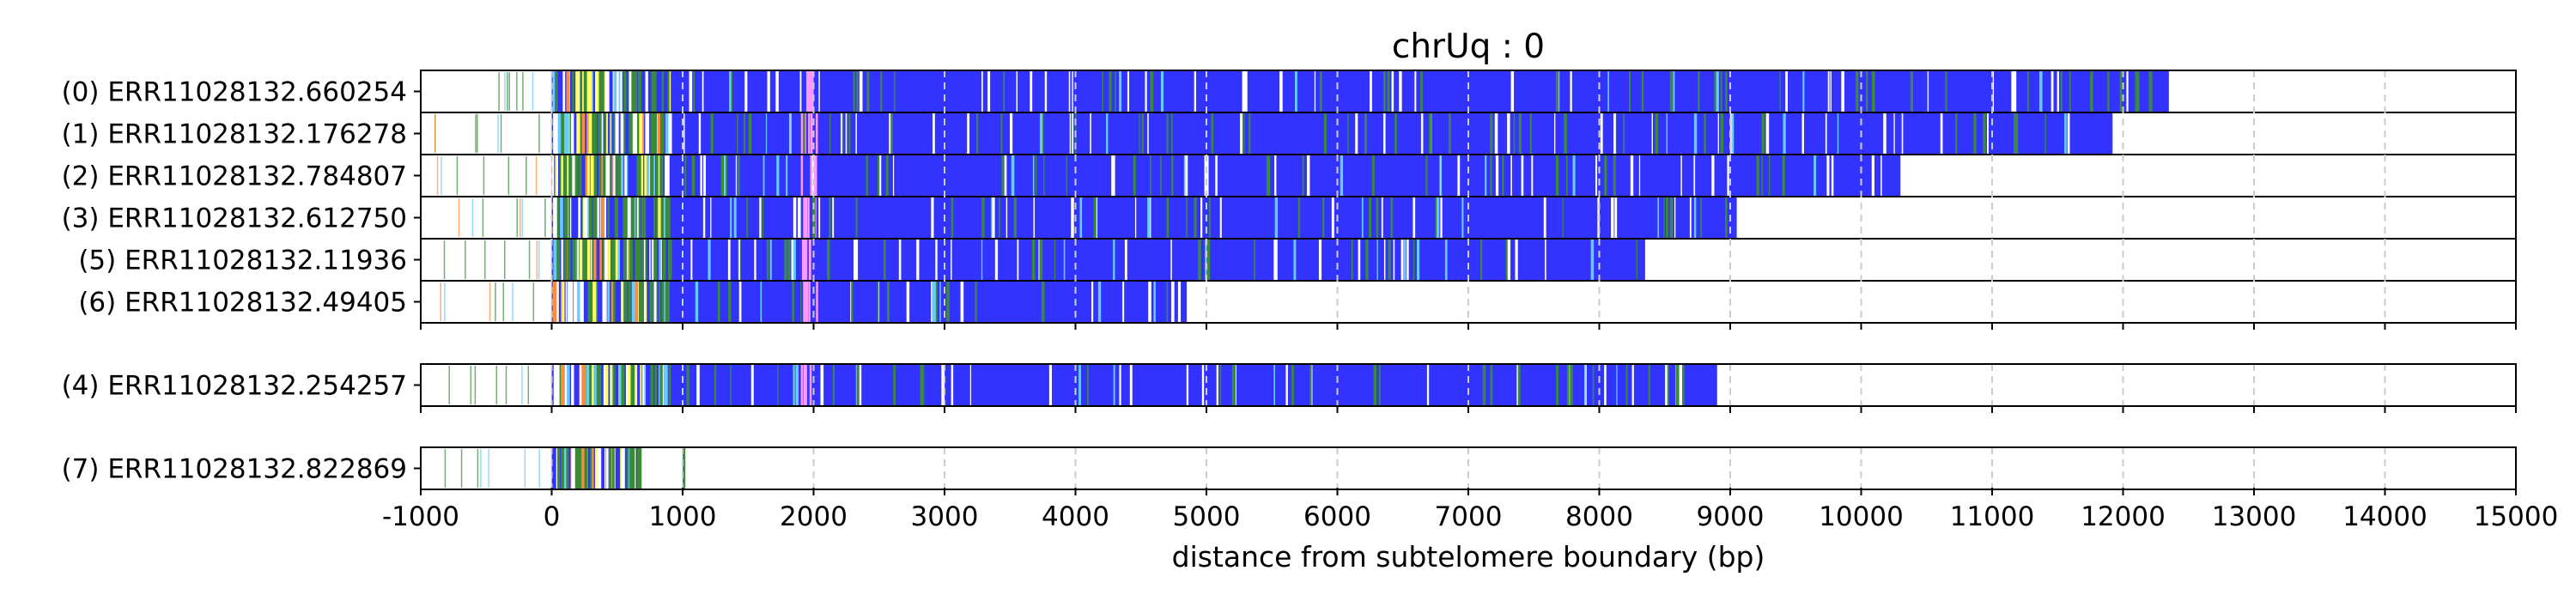 The image size is (2576, 601). What do you see at coordinates (1862, 516) in the screenshot?
I see `x-tick-label: 10000` at bounding box center [1862, 516].